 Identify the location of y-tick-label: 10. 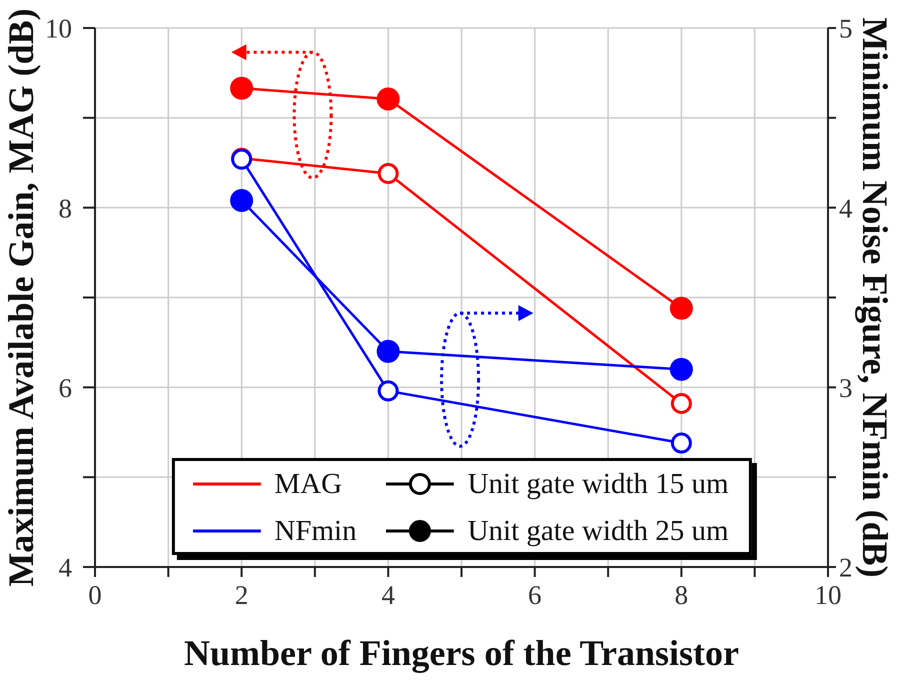
(58, 29).